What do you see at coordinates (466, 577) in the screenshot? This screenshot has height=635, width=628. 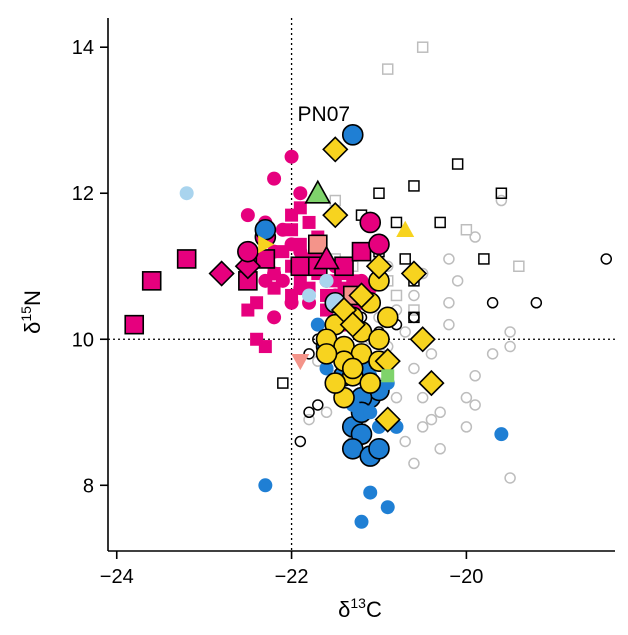 I see `x-tick-label-2: −20` at bounding box center [466, 577].